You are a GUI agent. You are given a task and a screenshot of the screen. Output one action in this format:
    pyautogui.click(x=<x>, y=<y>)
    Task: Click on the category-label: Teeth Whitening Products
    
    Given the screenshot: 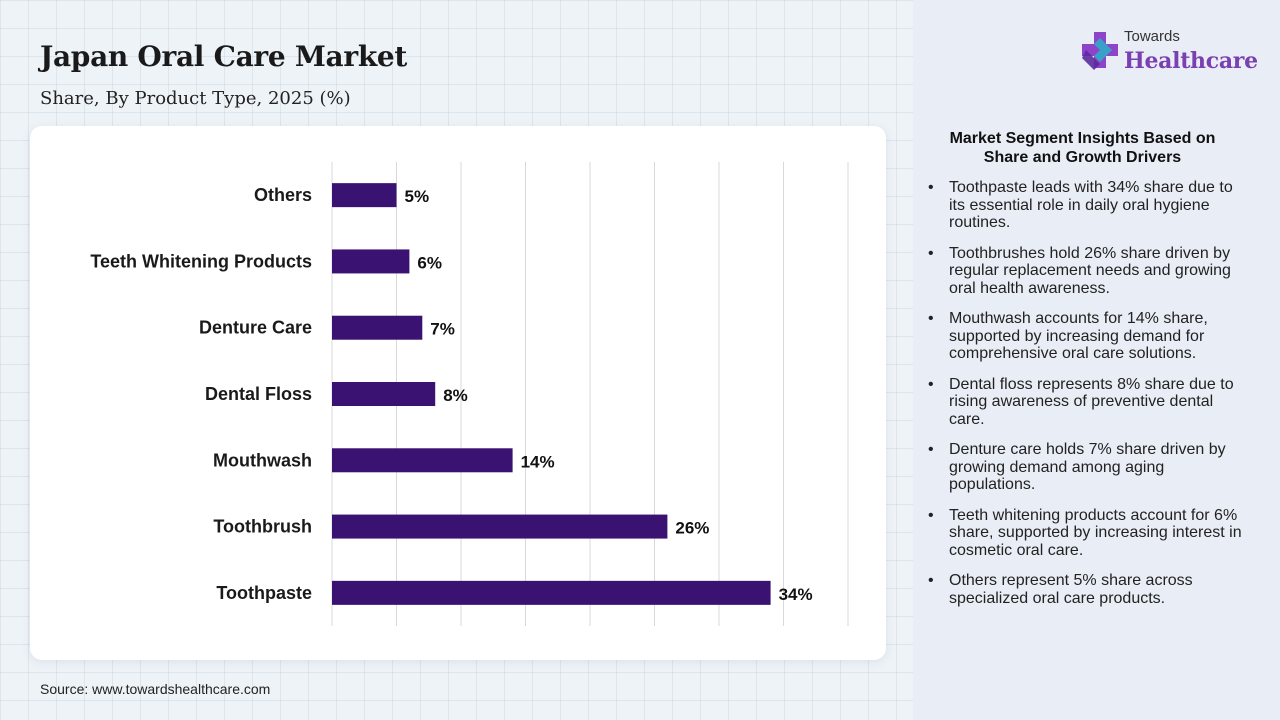 What is the action you would take?
    pyautogui.click(x=201, y=261)
    